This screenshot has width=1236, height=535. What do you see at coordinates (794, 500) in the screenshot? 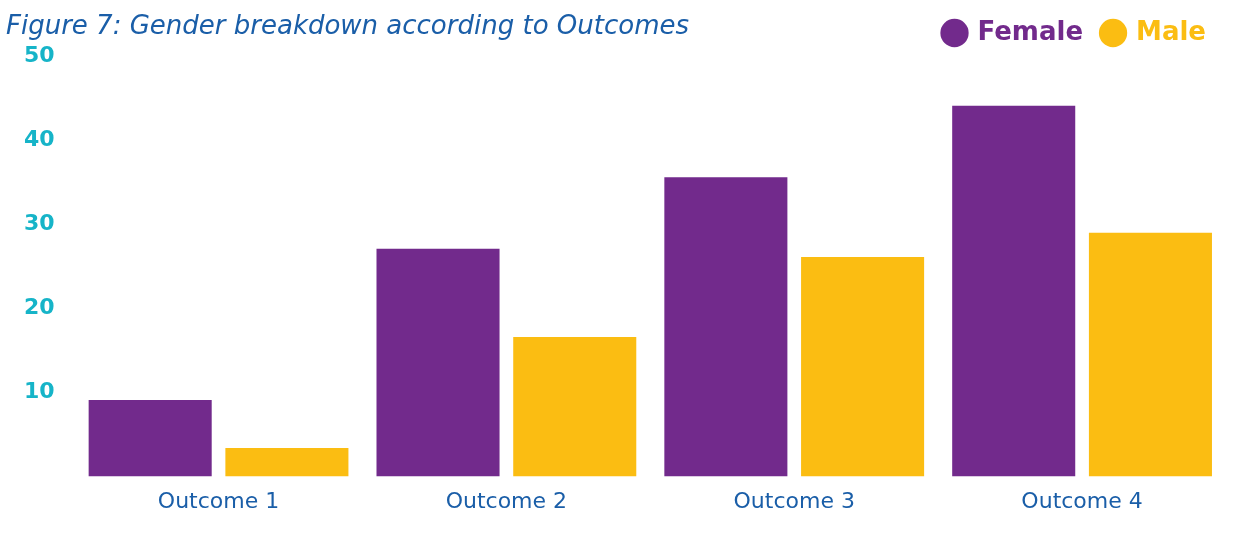
I see `x-tick-label: Outcome 3` at bounding box center [794, 500].